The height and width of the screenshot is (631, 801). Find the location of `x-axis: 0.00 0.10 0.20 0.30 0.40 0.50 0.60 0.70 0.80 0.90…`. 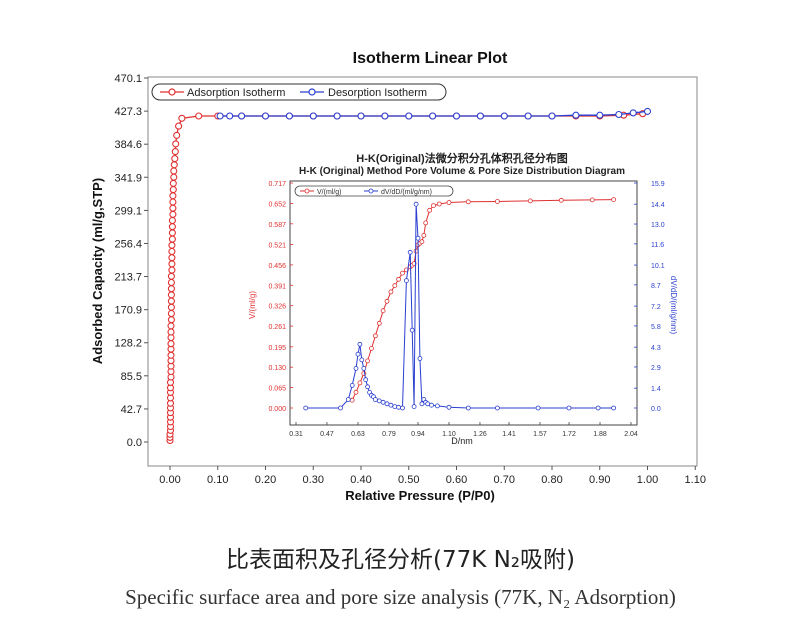

x-axis: 0.00 0.10 0.20 0.30 0.40 0.50 0.60 0.70 0.80 0.90… is located at coordinates (432, 476).